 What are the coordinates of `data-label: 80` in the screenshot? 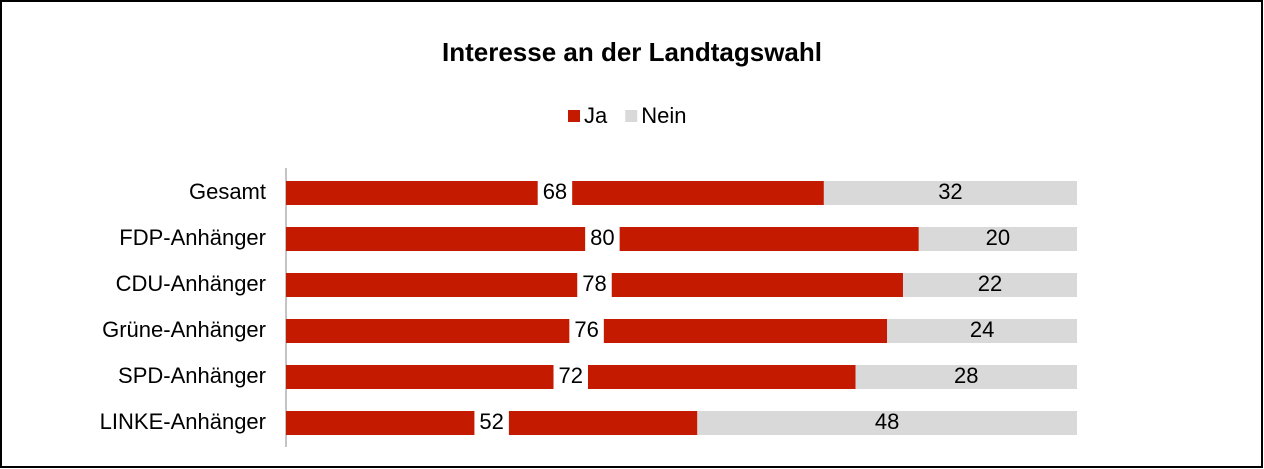 It's located at (602, 237).